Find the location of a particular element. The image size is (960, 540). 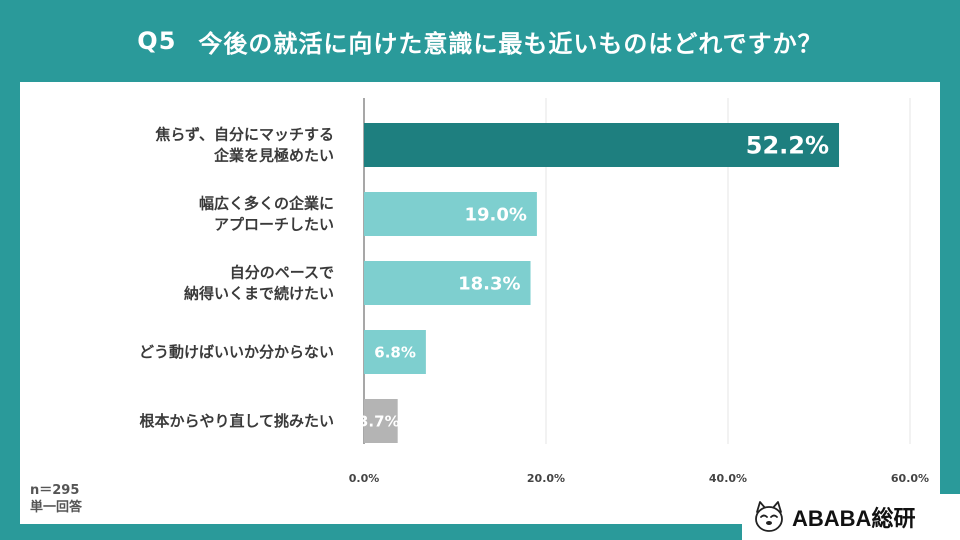

category-label: 焦らず、自分にマッチする is located at coordinates (244, 135).